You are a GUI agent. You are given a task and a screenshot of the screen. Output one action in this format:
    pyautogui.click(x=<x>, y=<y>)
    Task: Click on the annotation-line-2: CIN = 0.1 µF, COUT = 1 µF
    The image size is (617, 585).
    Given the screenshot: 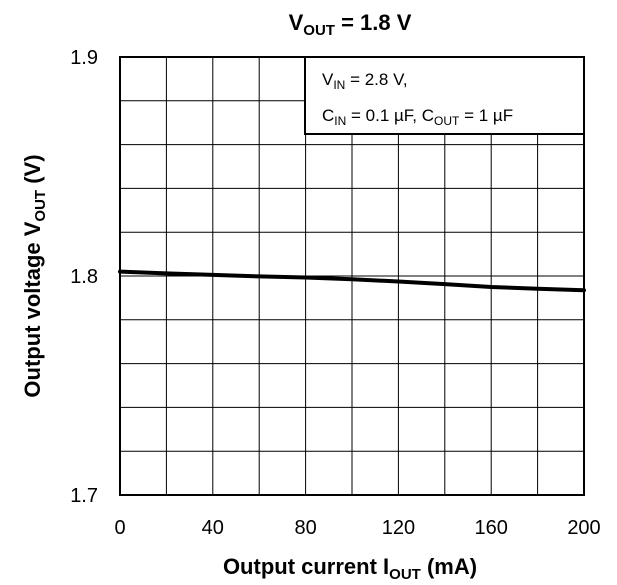 What is the action you would take?
    pyautogui.click(x=417, y=117)
    